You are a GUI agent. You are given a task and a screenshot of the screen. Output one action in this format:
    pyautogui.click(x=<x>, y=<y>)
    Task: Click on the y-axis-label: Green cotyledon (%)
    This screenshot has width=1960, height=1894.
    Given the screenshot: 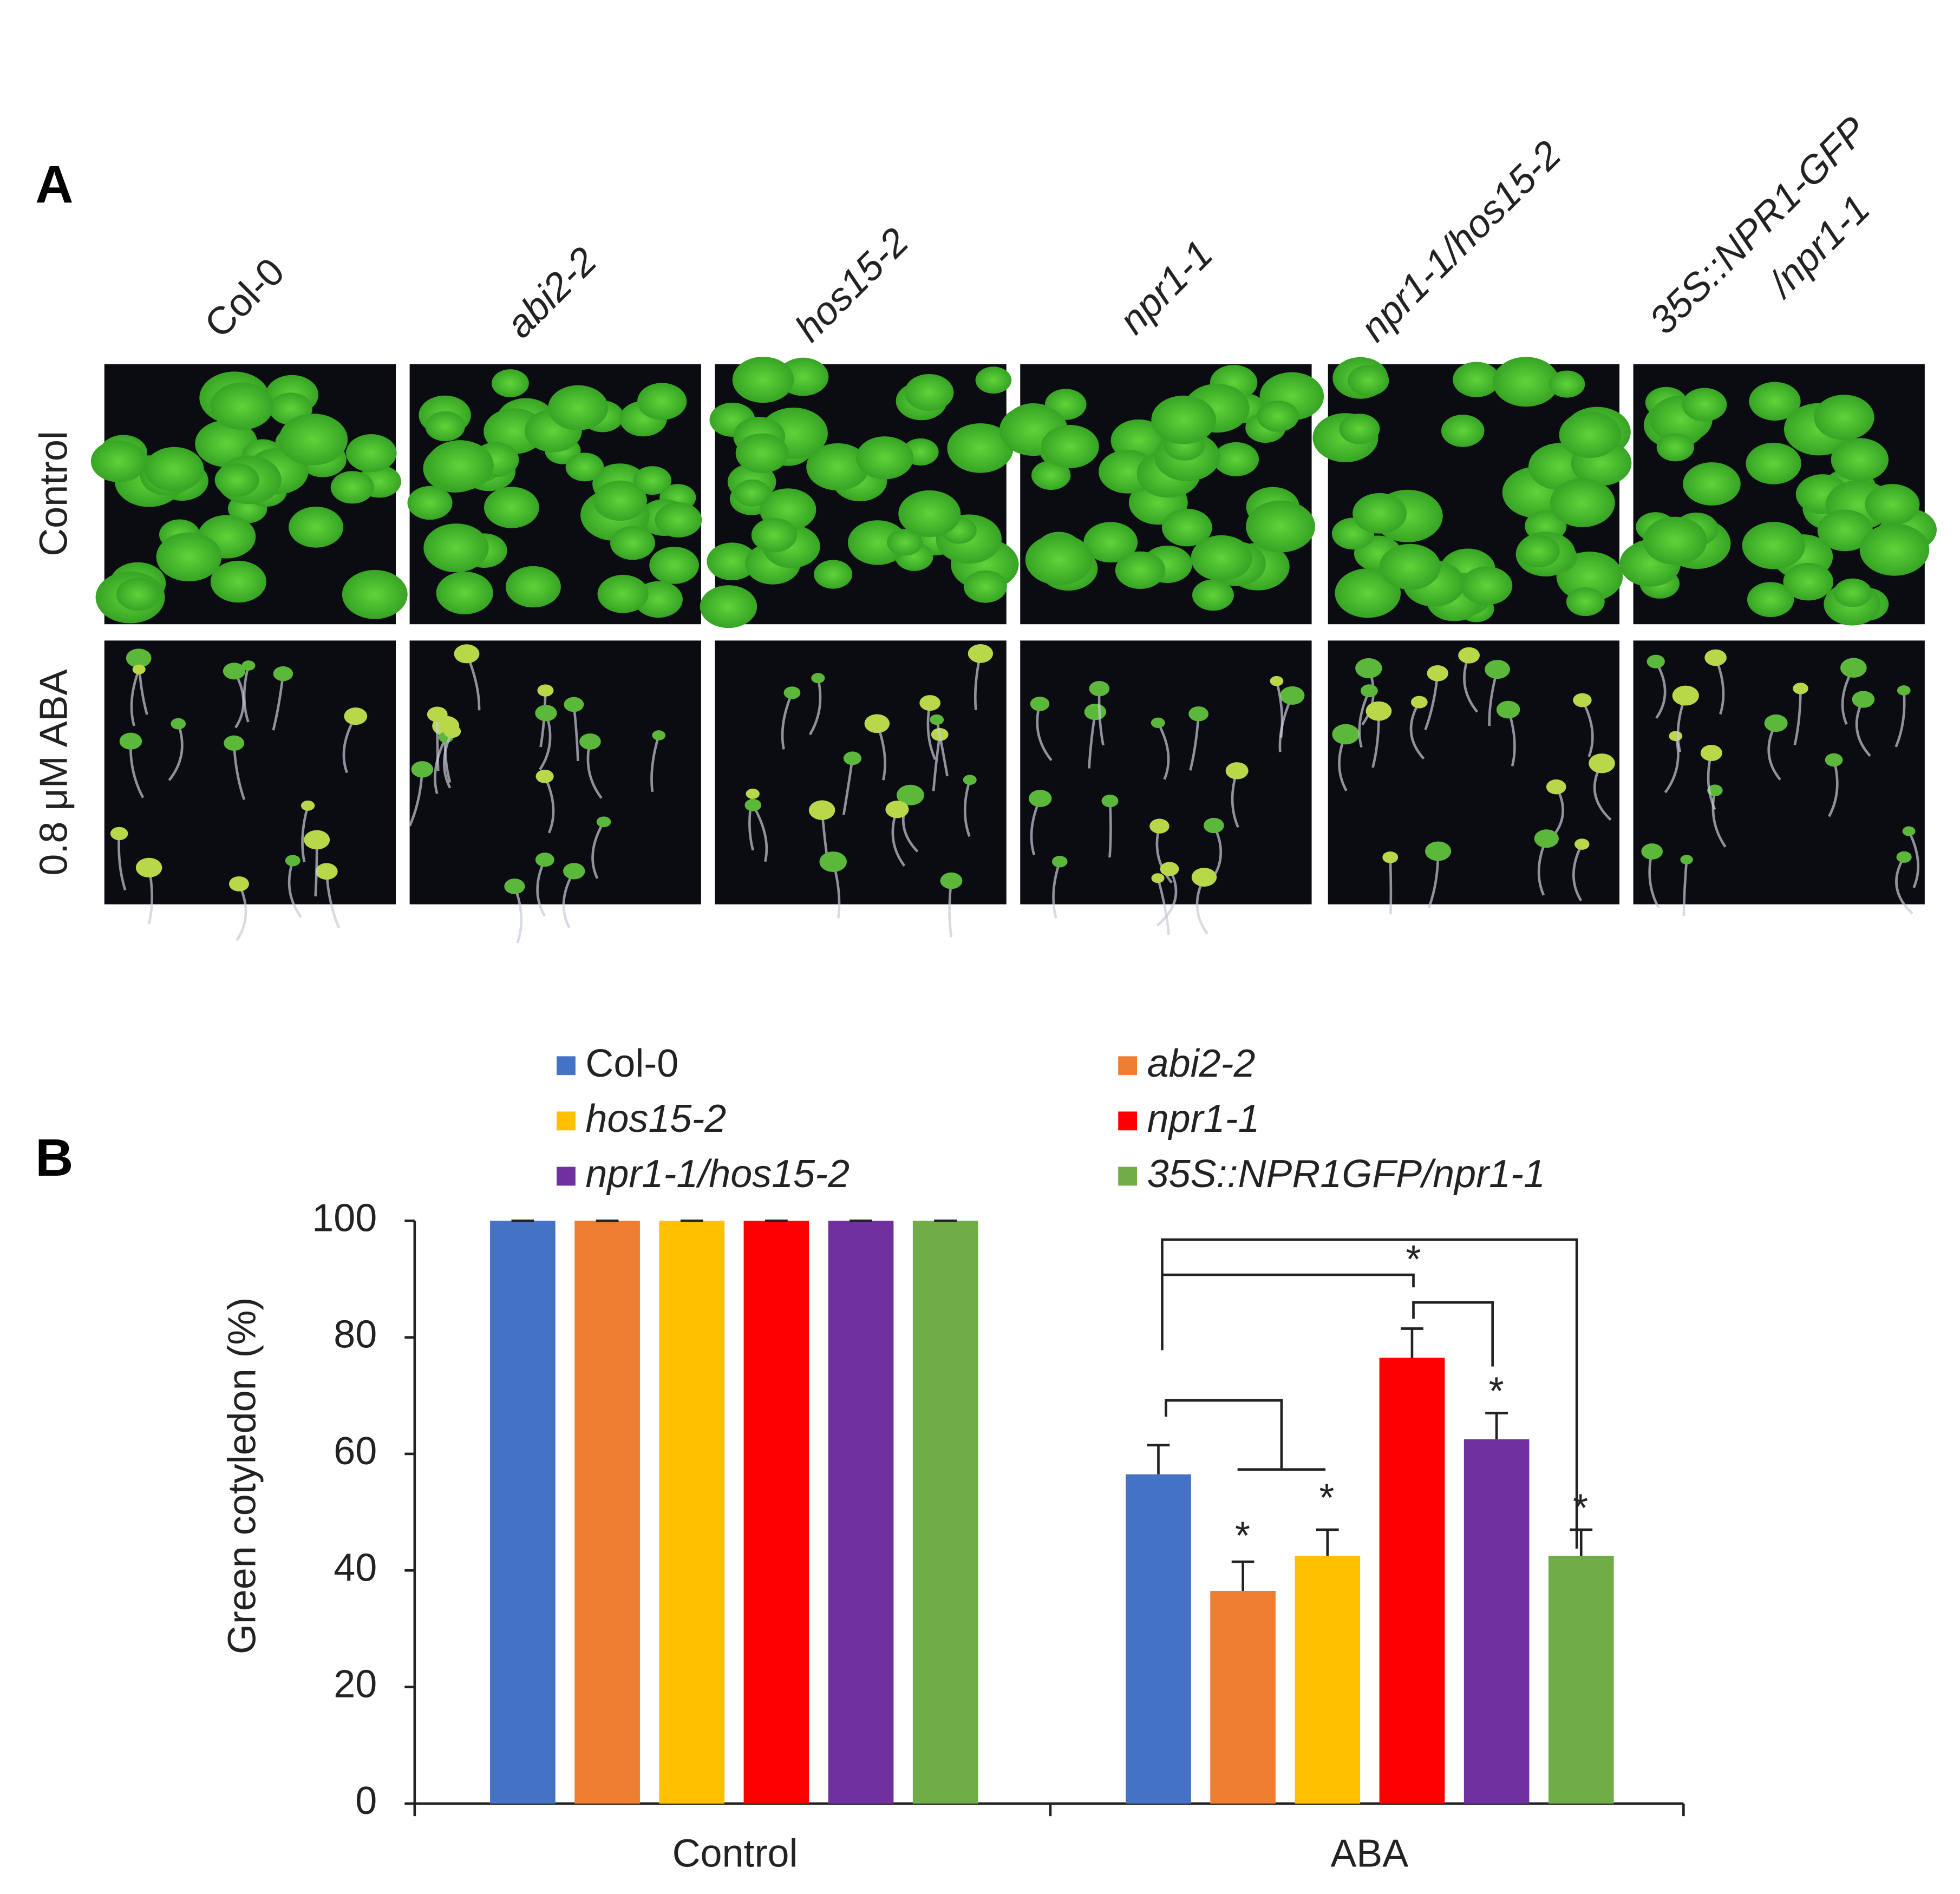 What is the action you would take?
    pyautogui.click(x=242, y=1475)
    